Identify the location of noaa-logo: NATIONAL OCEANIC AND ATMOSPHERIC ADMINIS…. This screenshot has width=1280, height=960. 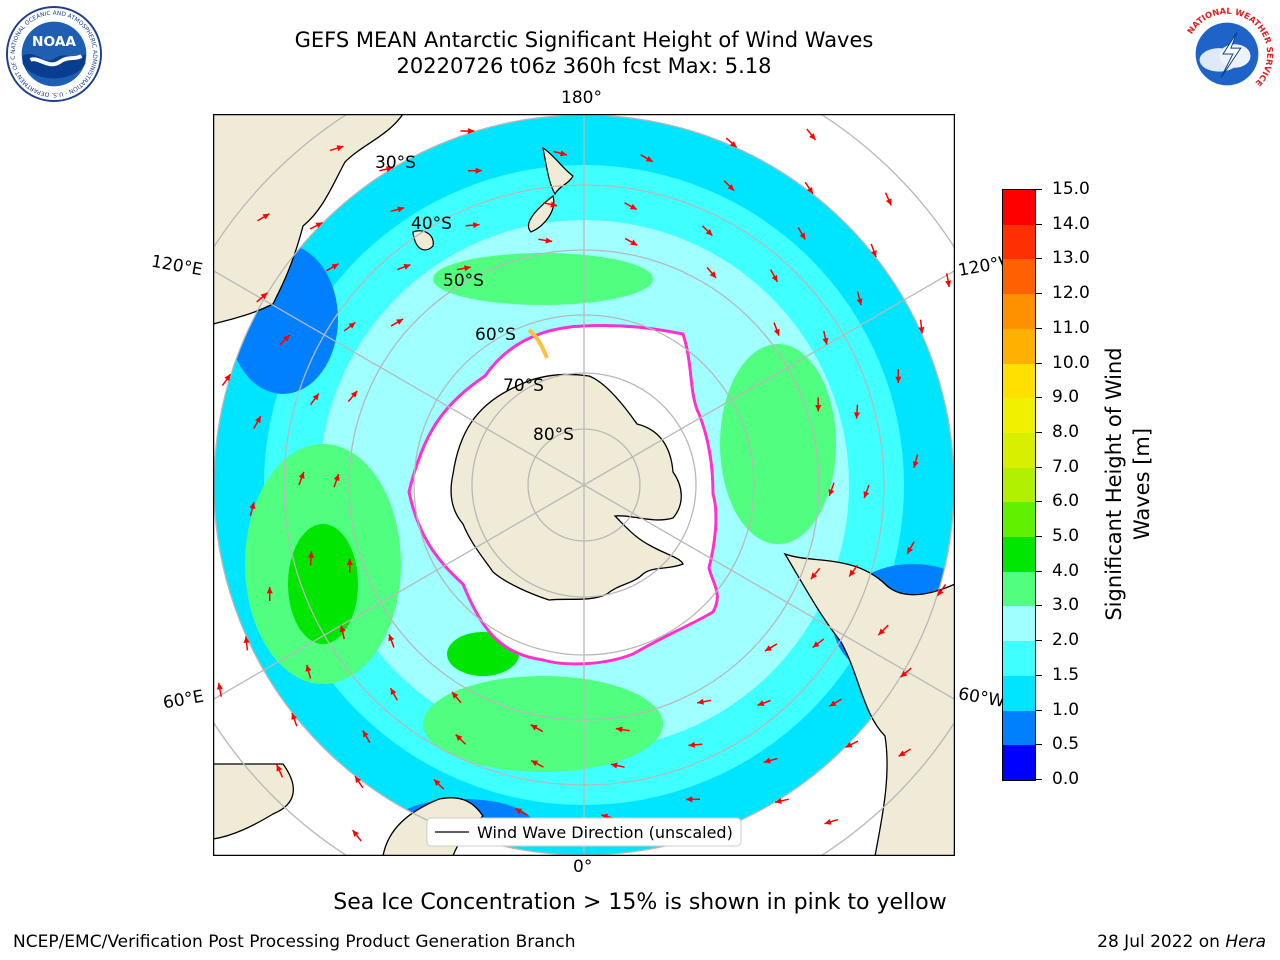
(54, 54).